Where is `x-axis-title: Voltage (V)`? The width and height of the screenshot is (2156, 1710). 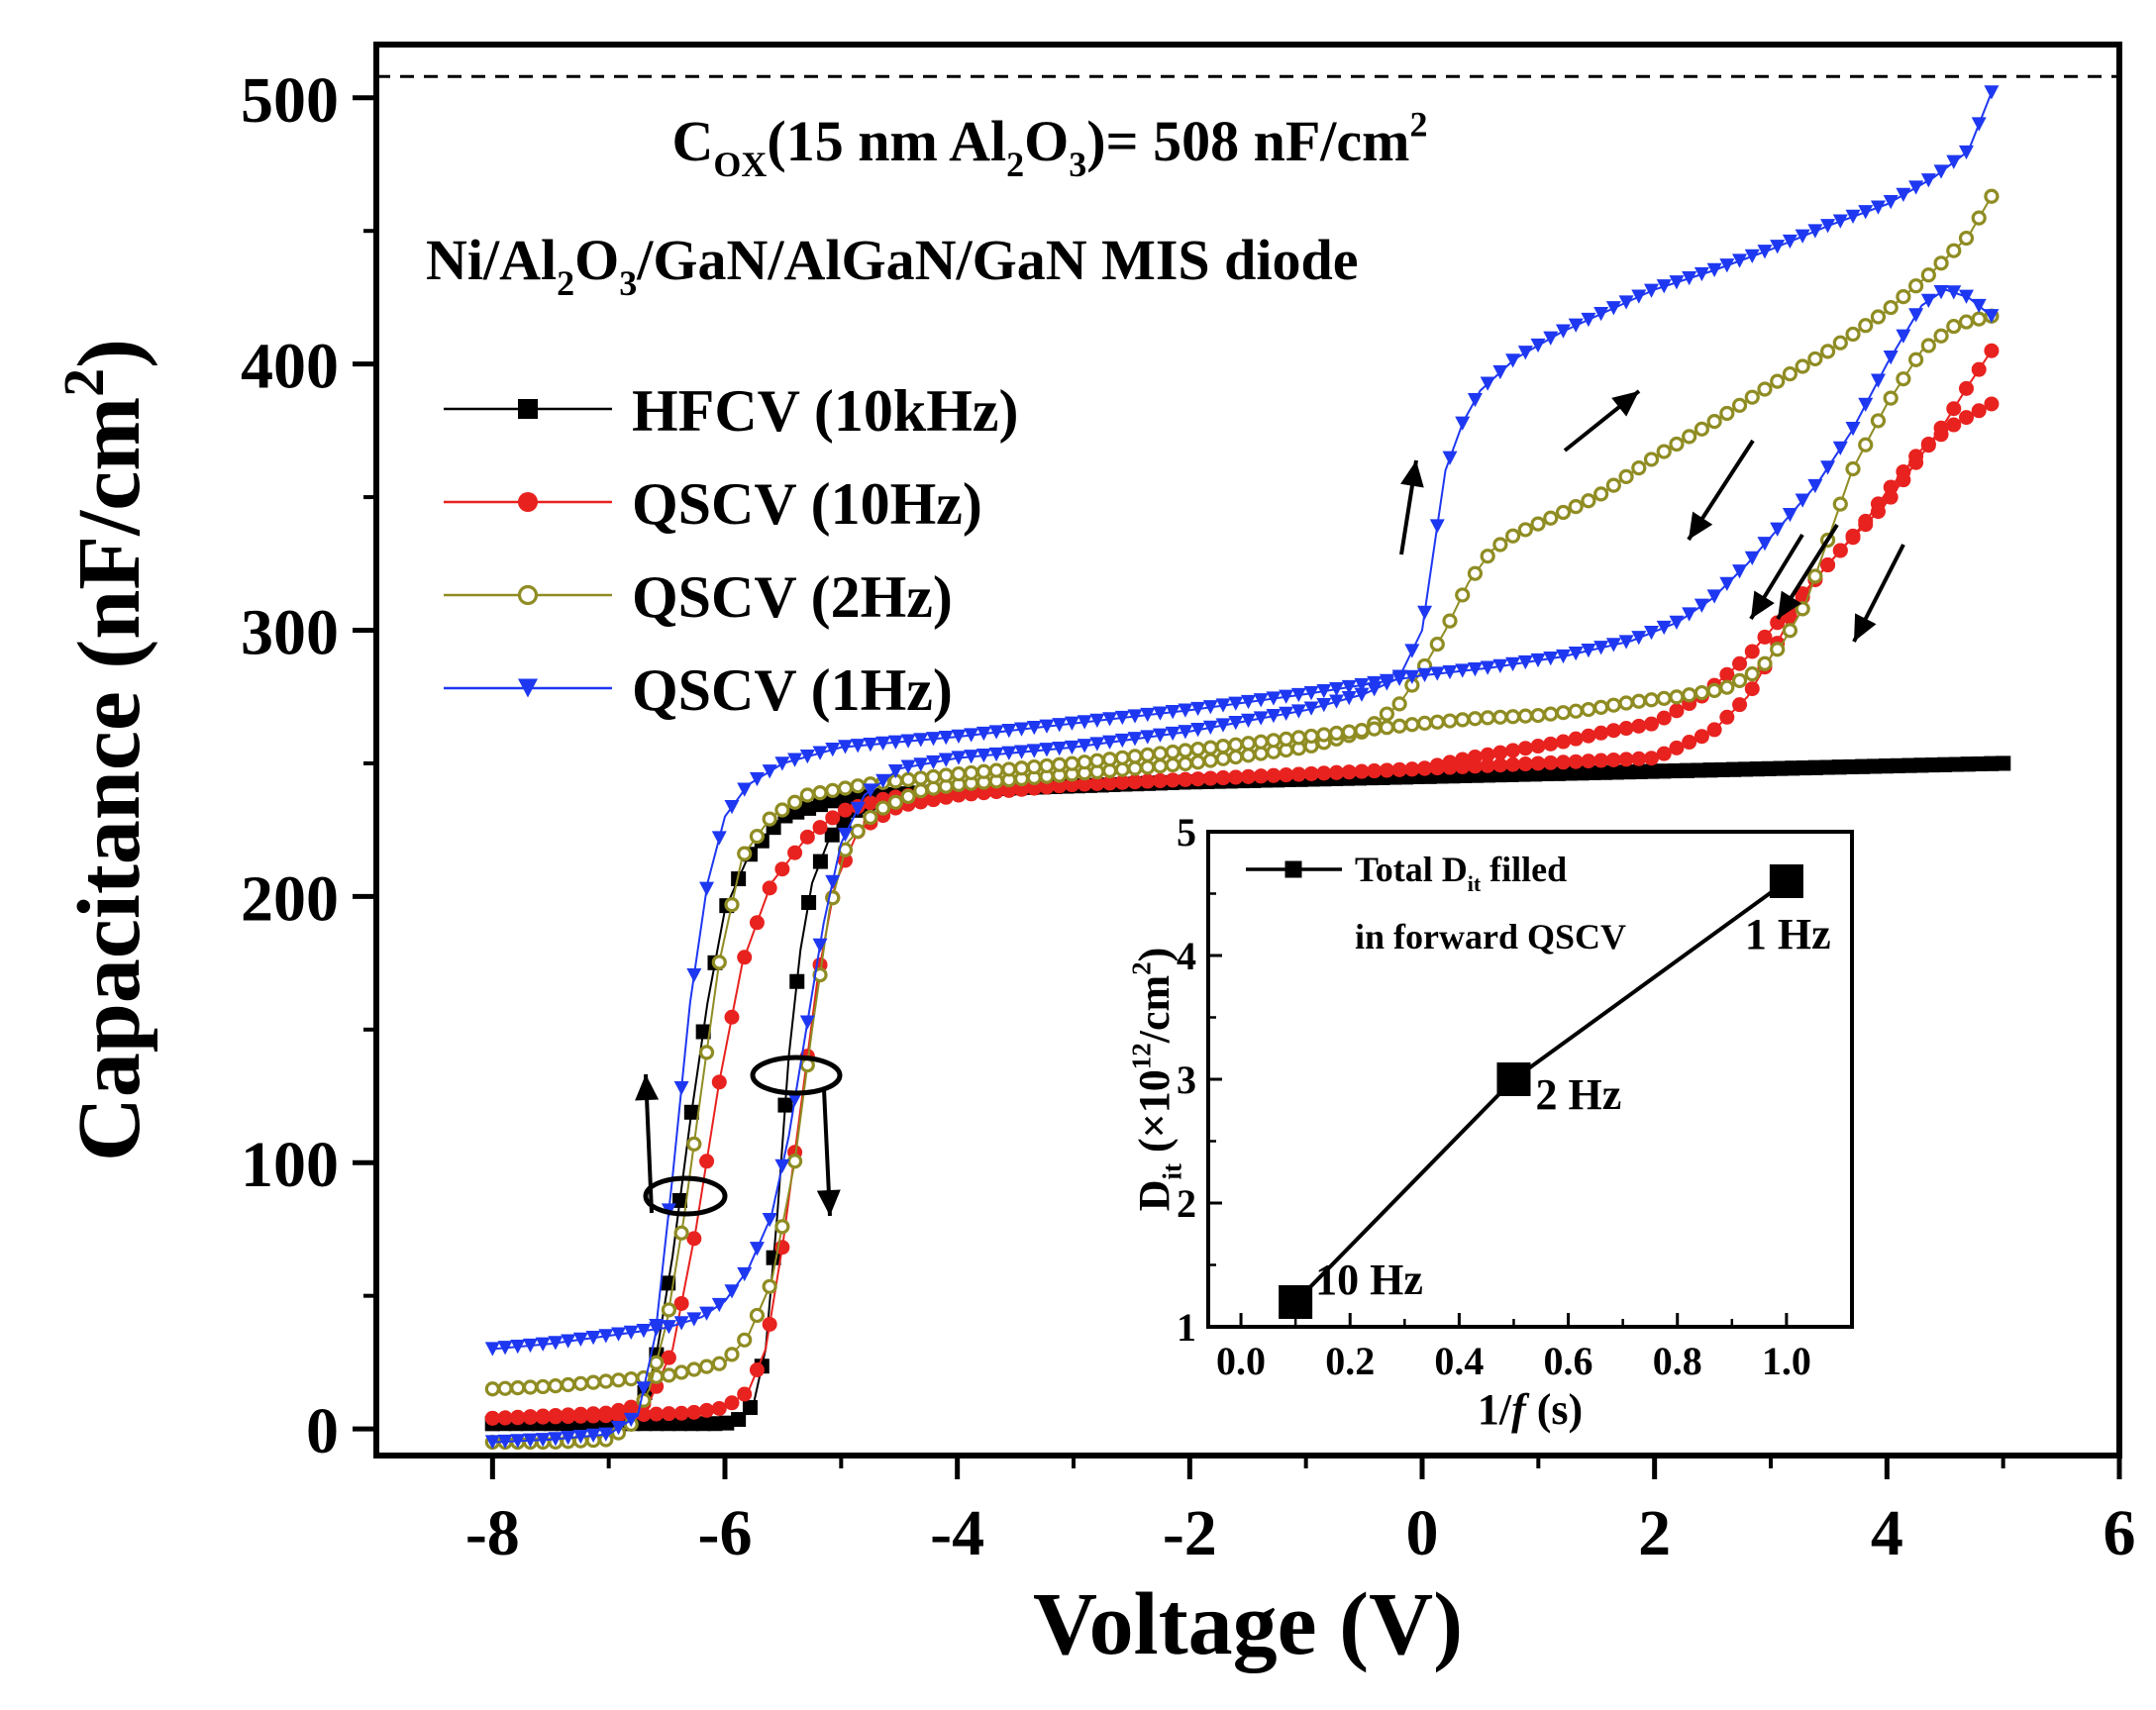
x-axis-title: Voltage (V) is located at coordinates (1248, 1624).